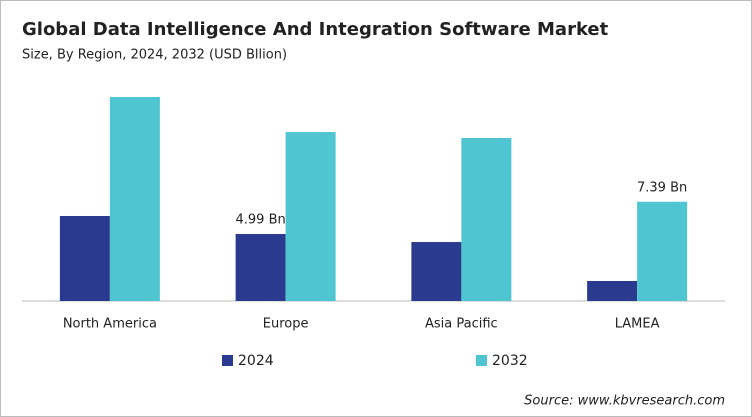 The image size is (752, 417). I want to click on value-label: 7.39 Bn, so click(662, 187).